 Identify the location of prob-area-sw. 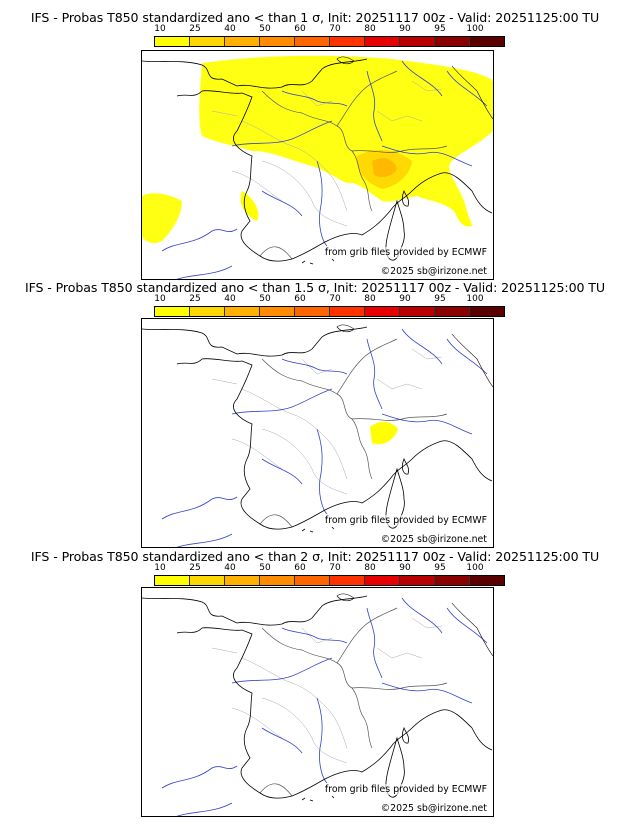
(249, 206).